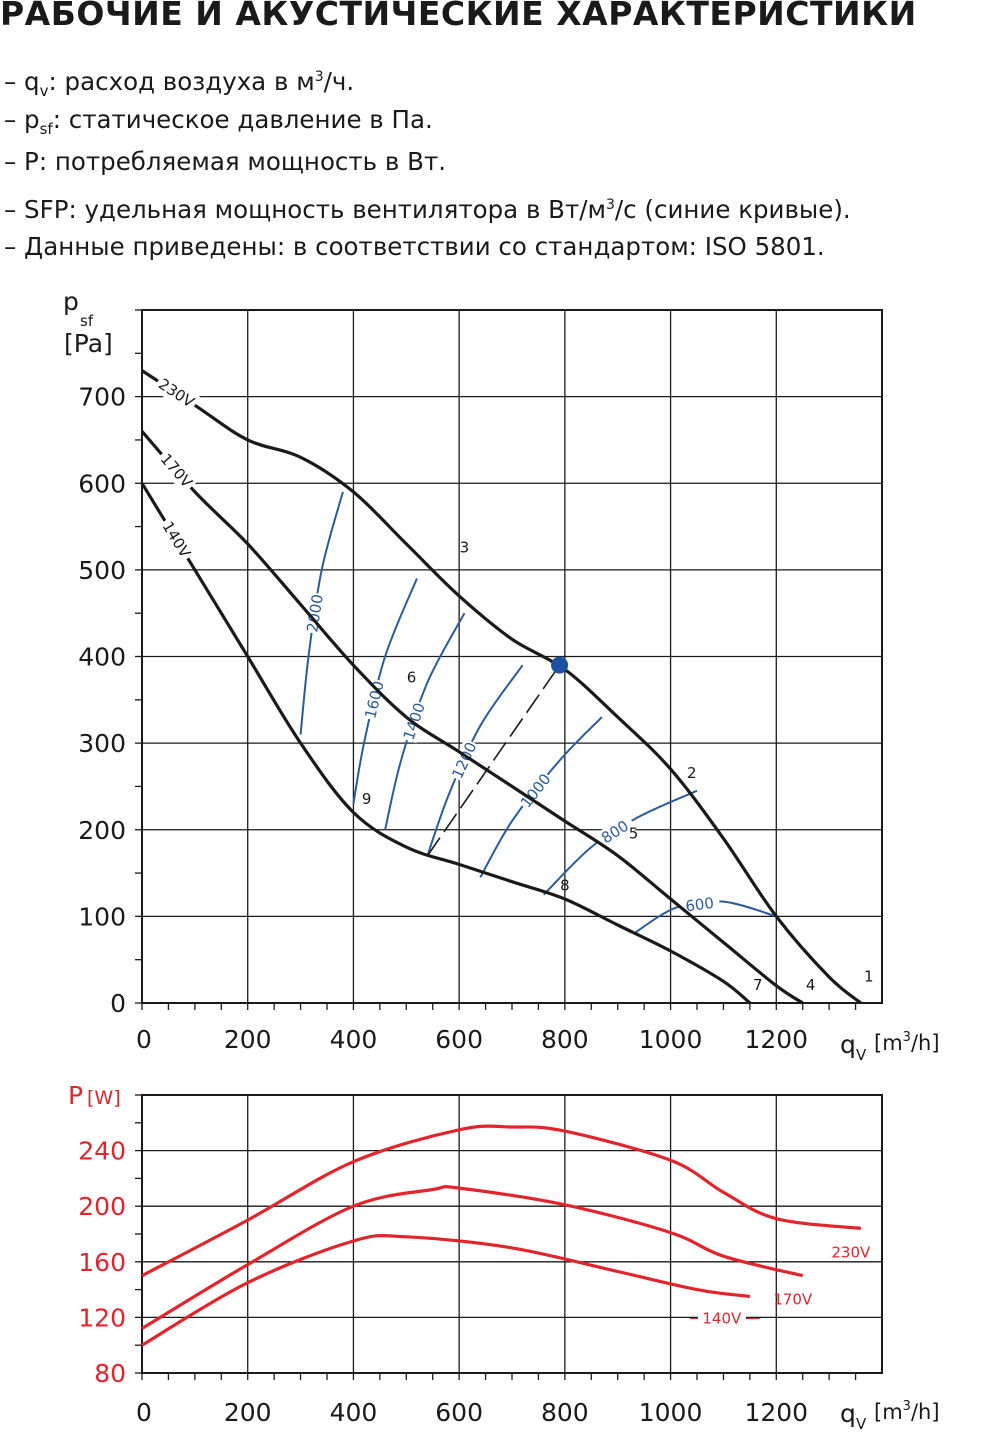  What do you see at coordinates (869, 976) in the screenshot?
I see `operating-point-number: 1` at bounding box center [869, 976].